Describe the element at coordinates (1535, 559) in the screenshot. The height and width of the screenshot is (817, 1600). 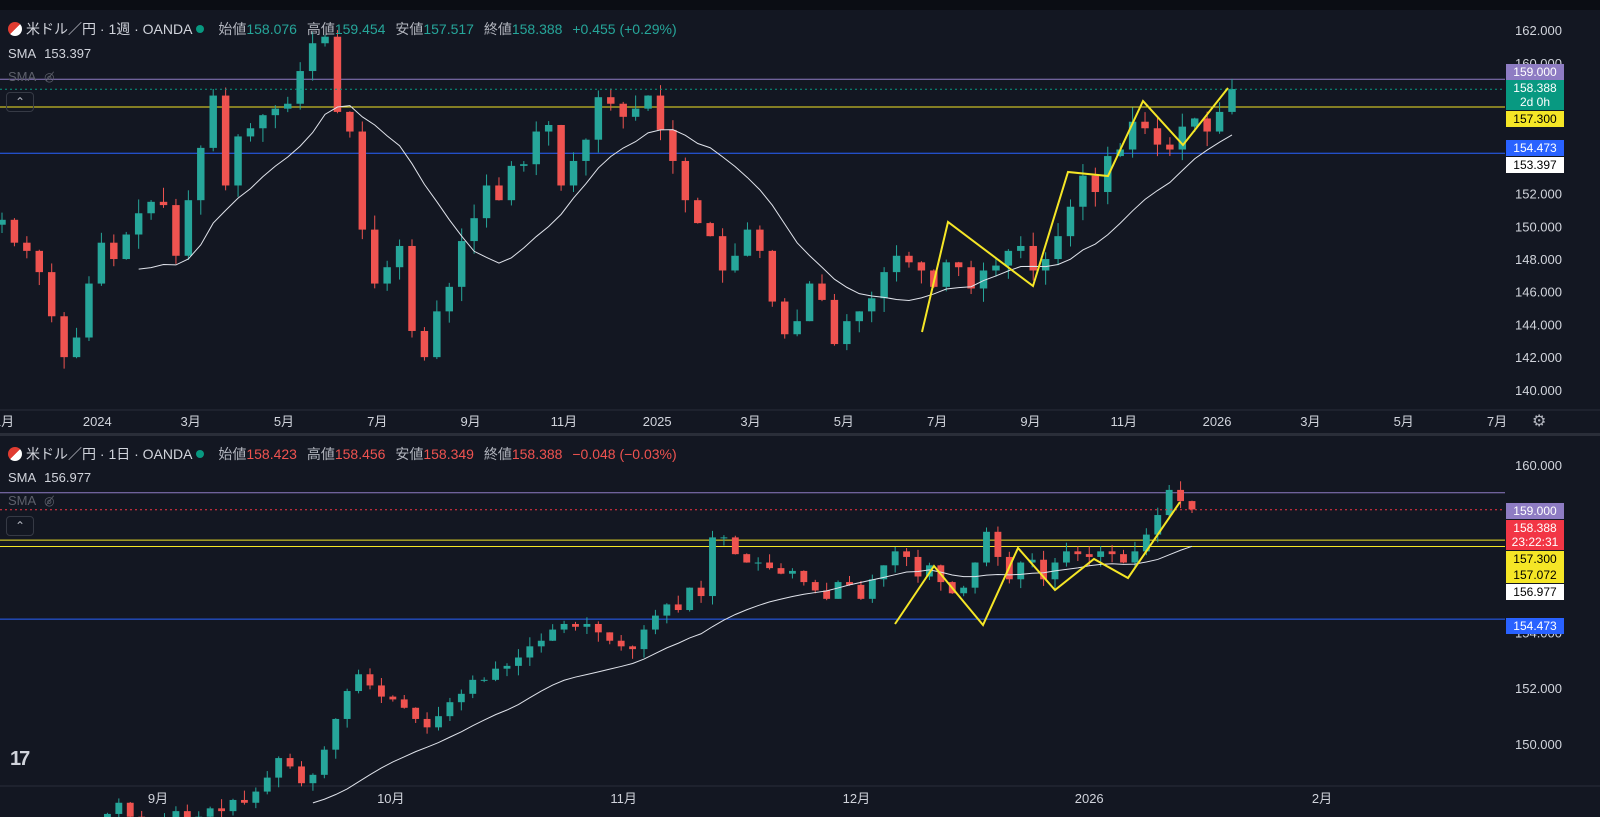
I see `price-tag-label: 157.300` at that location.